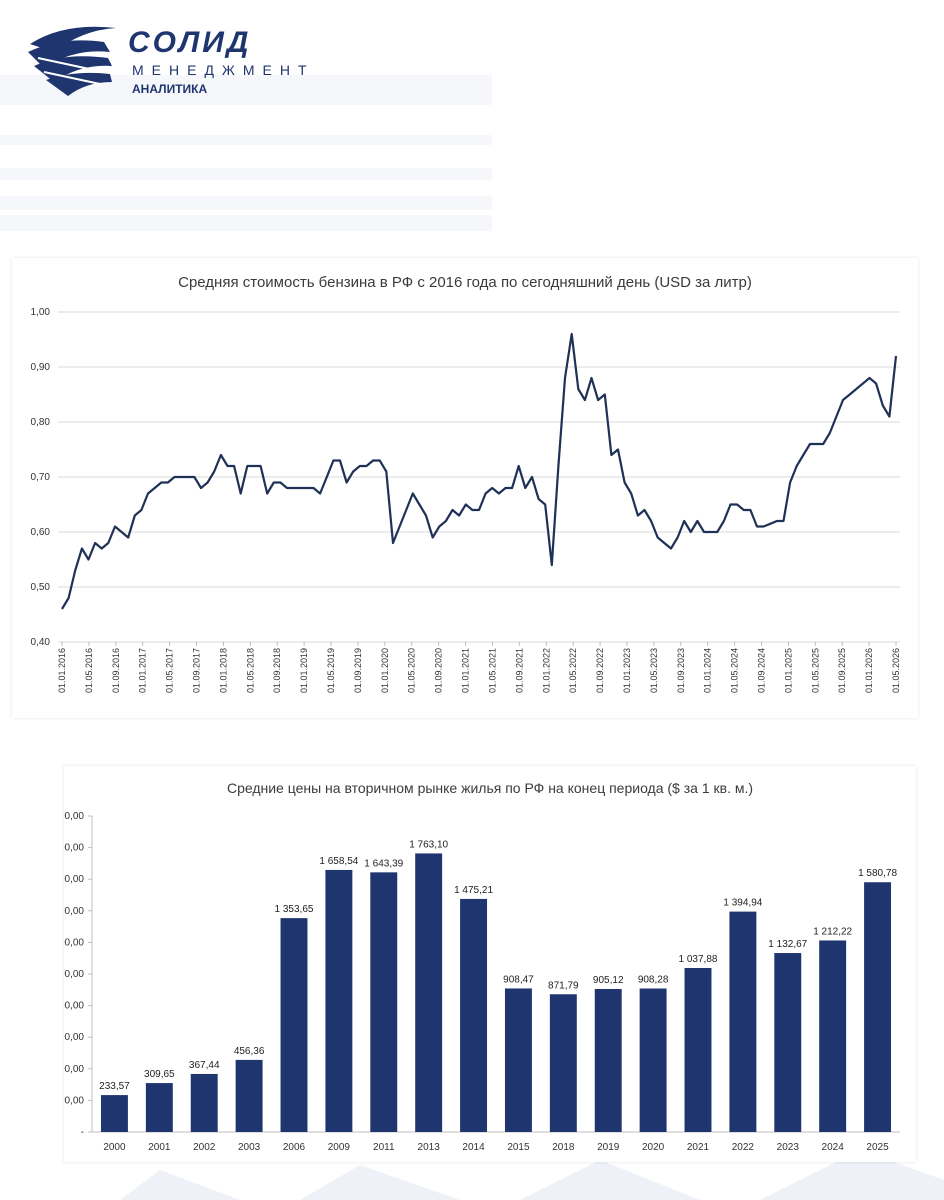  I want to click on x-tick-label: 01.01.2026, so click(869, 670).